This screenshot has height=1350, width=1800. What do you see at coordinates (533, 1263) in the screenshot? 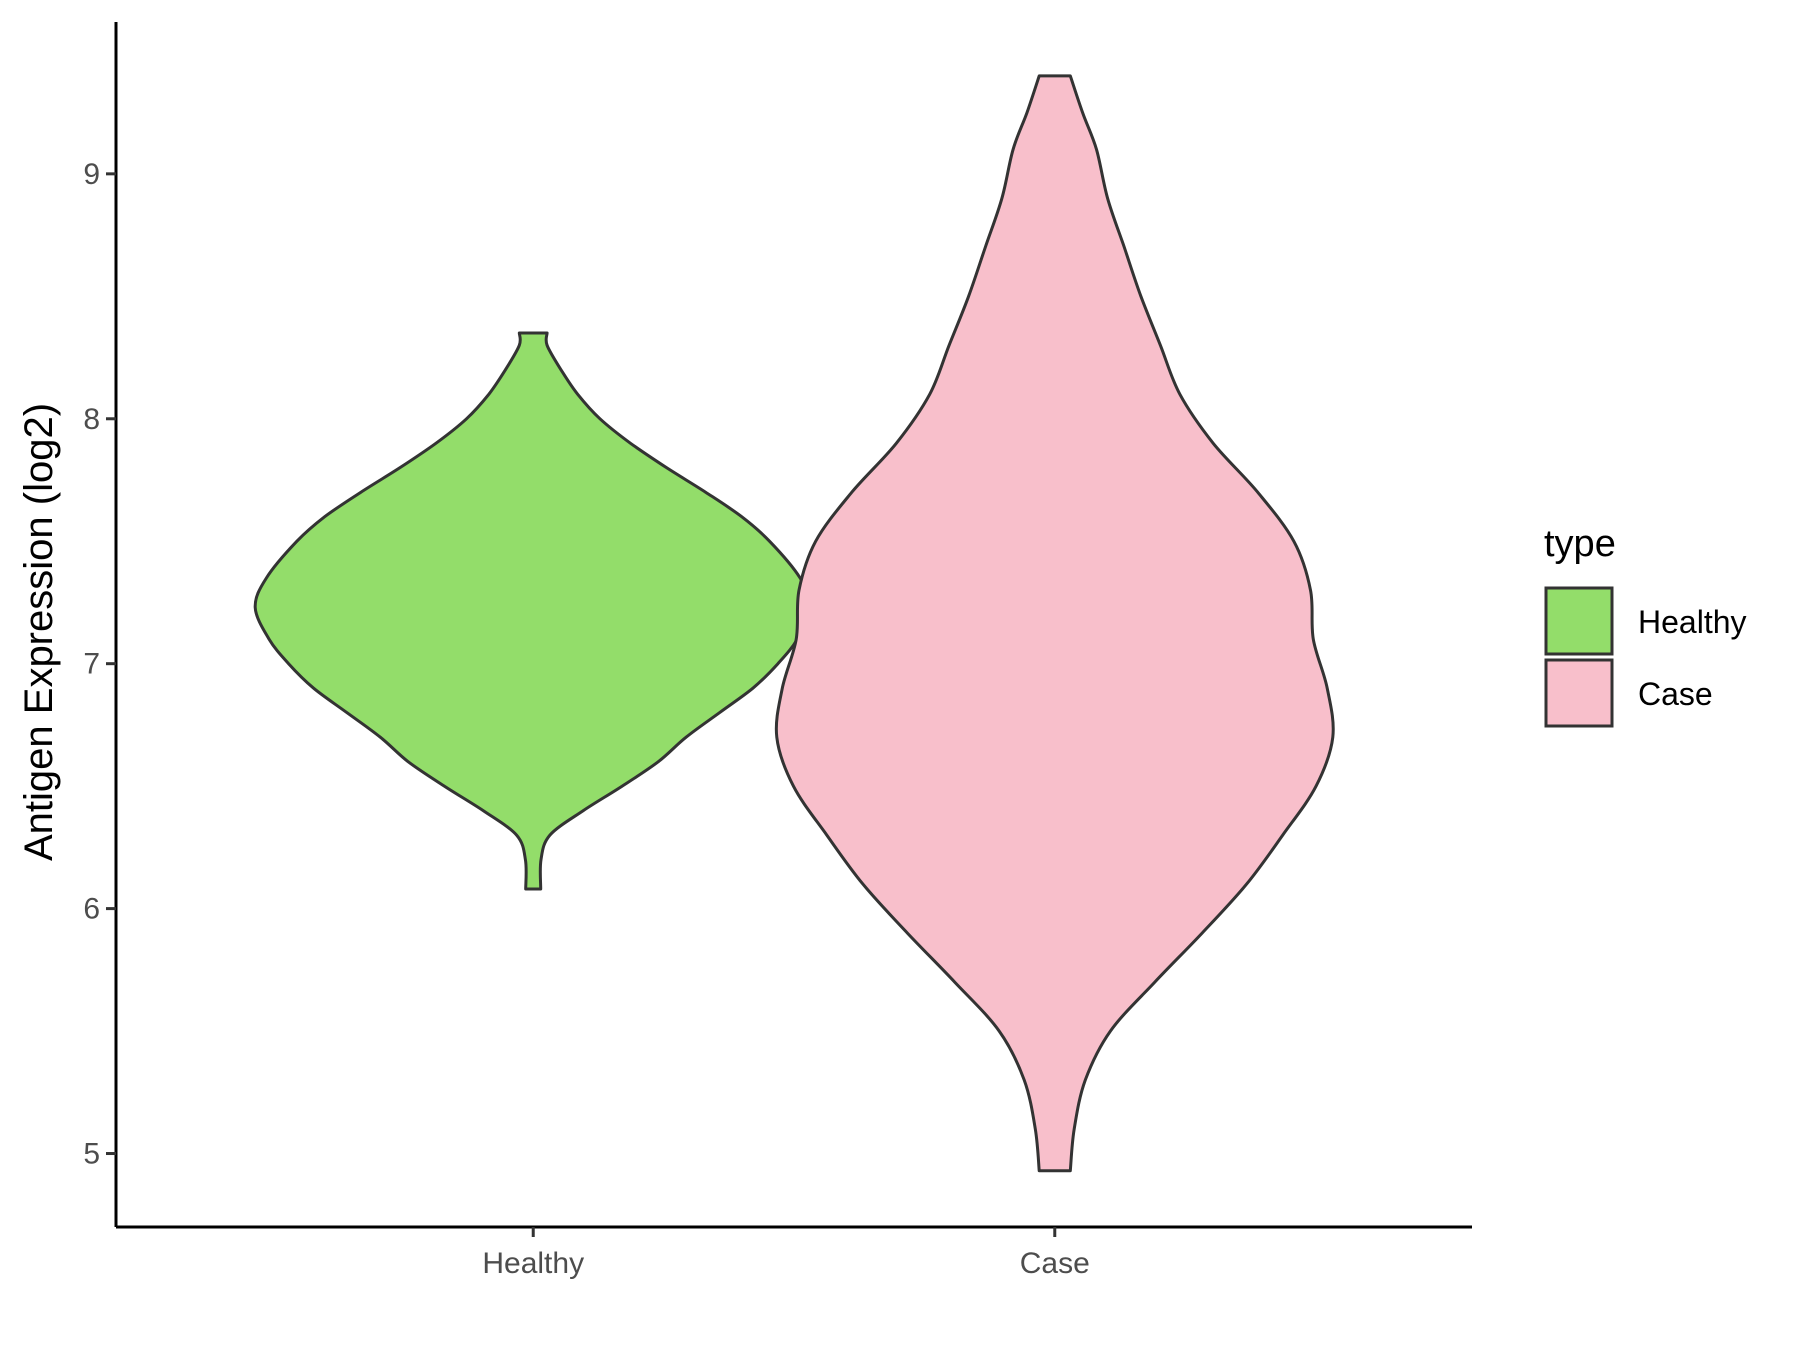
I see `x-tick-label: Healthy` at bounding box center [533, 1263].